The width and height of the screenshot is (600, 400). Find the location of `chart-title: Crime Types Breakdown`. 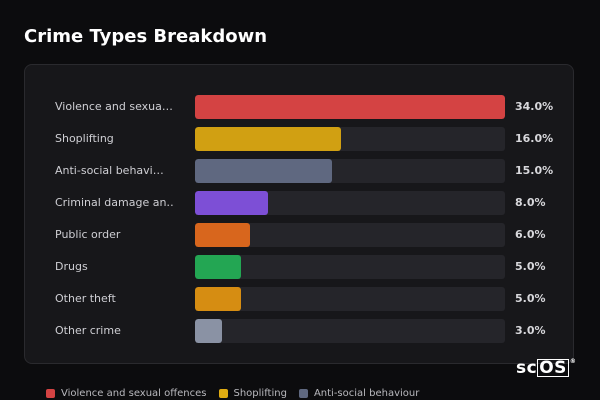

chart-title: Crime Types Breakdown is located at coordinates (146, 36).